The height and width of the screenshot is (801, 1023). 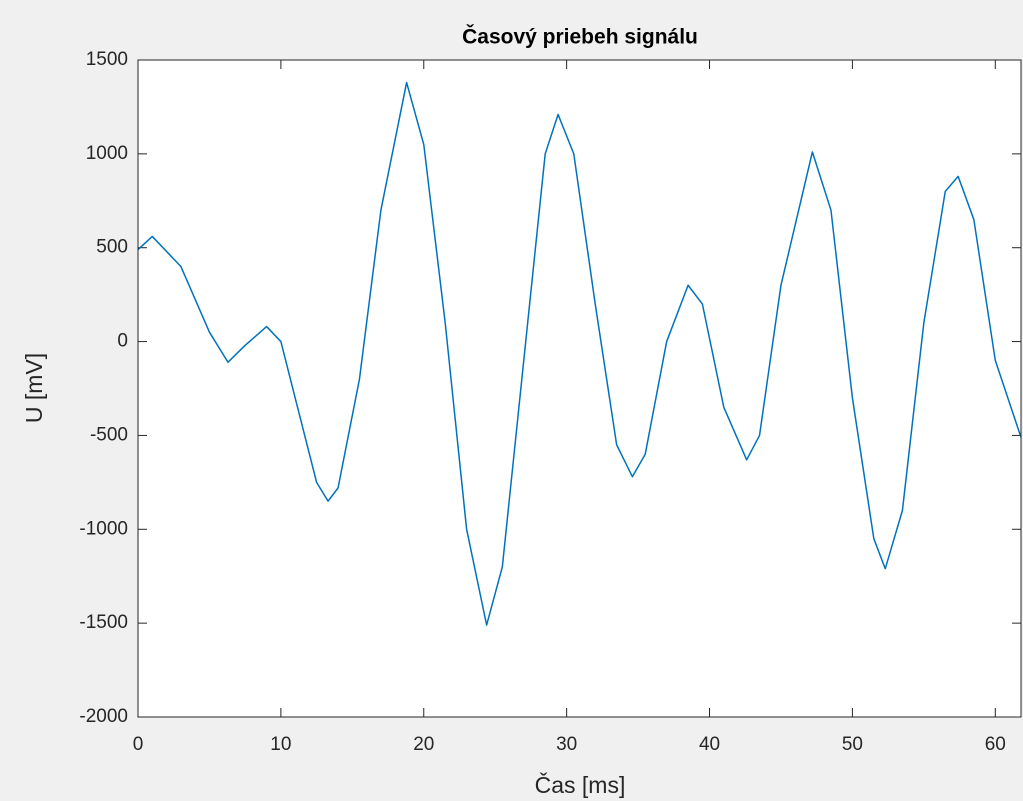 I want to click on x-tick-label: 30, so click(x=566, y=744).